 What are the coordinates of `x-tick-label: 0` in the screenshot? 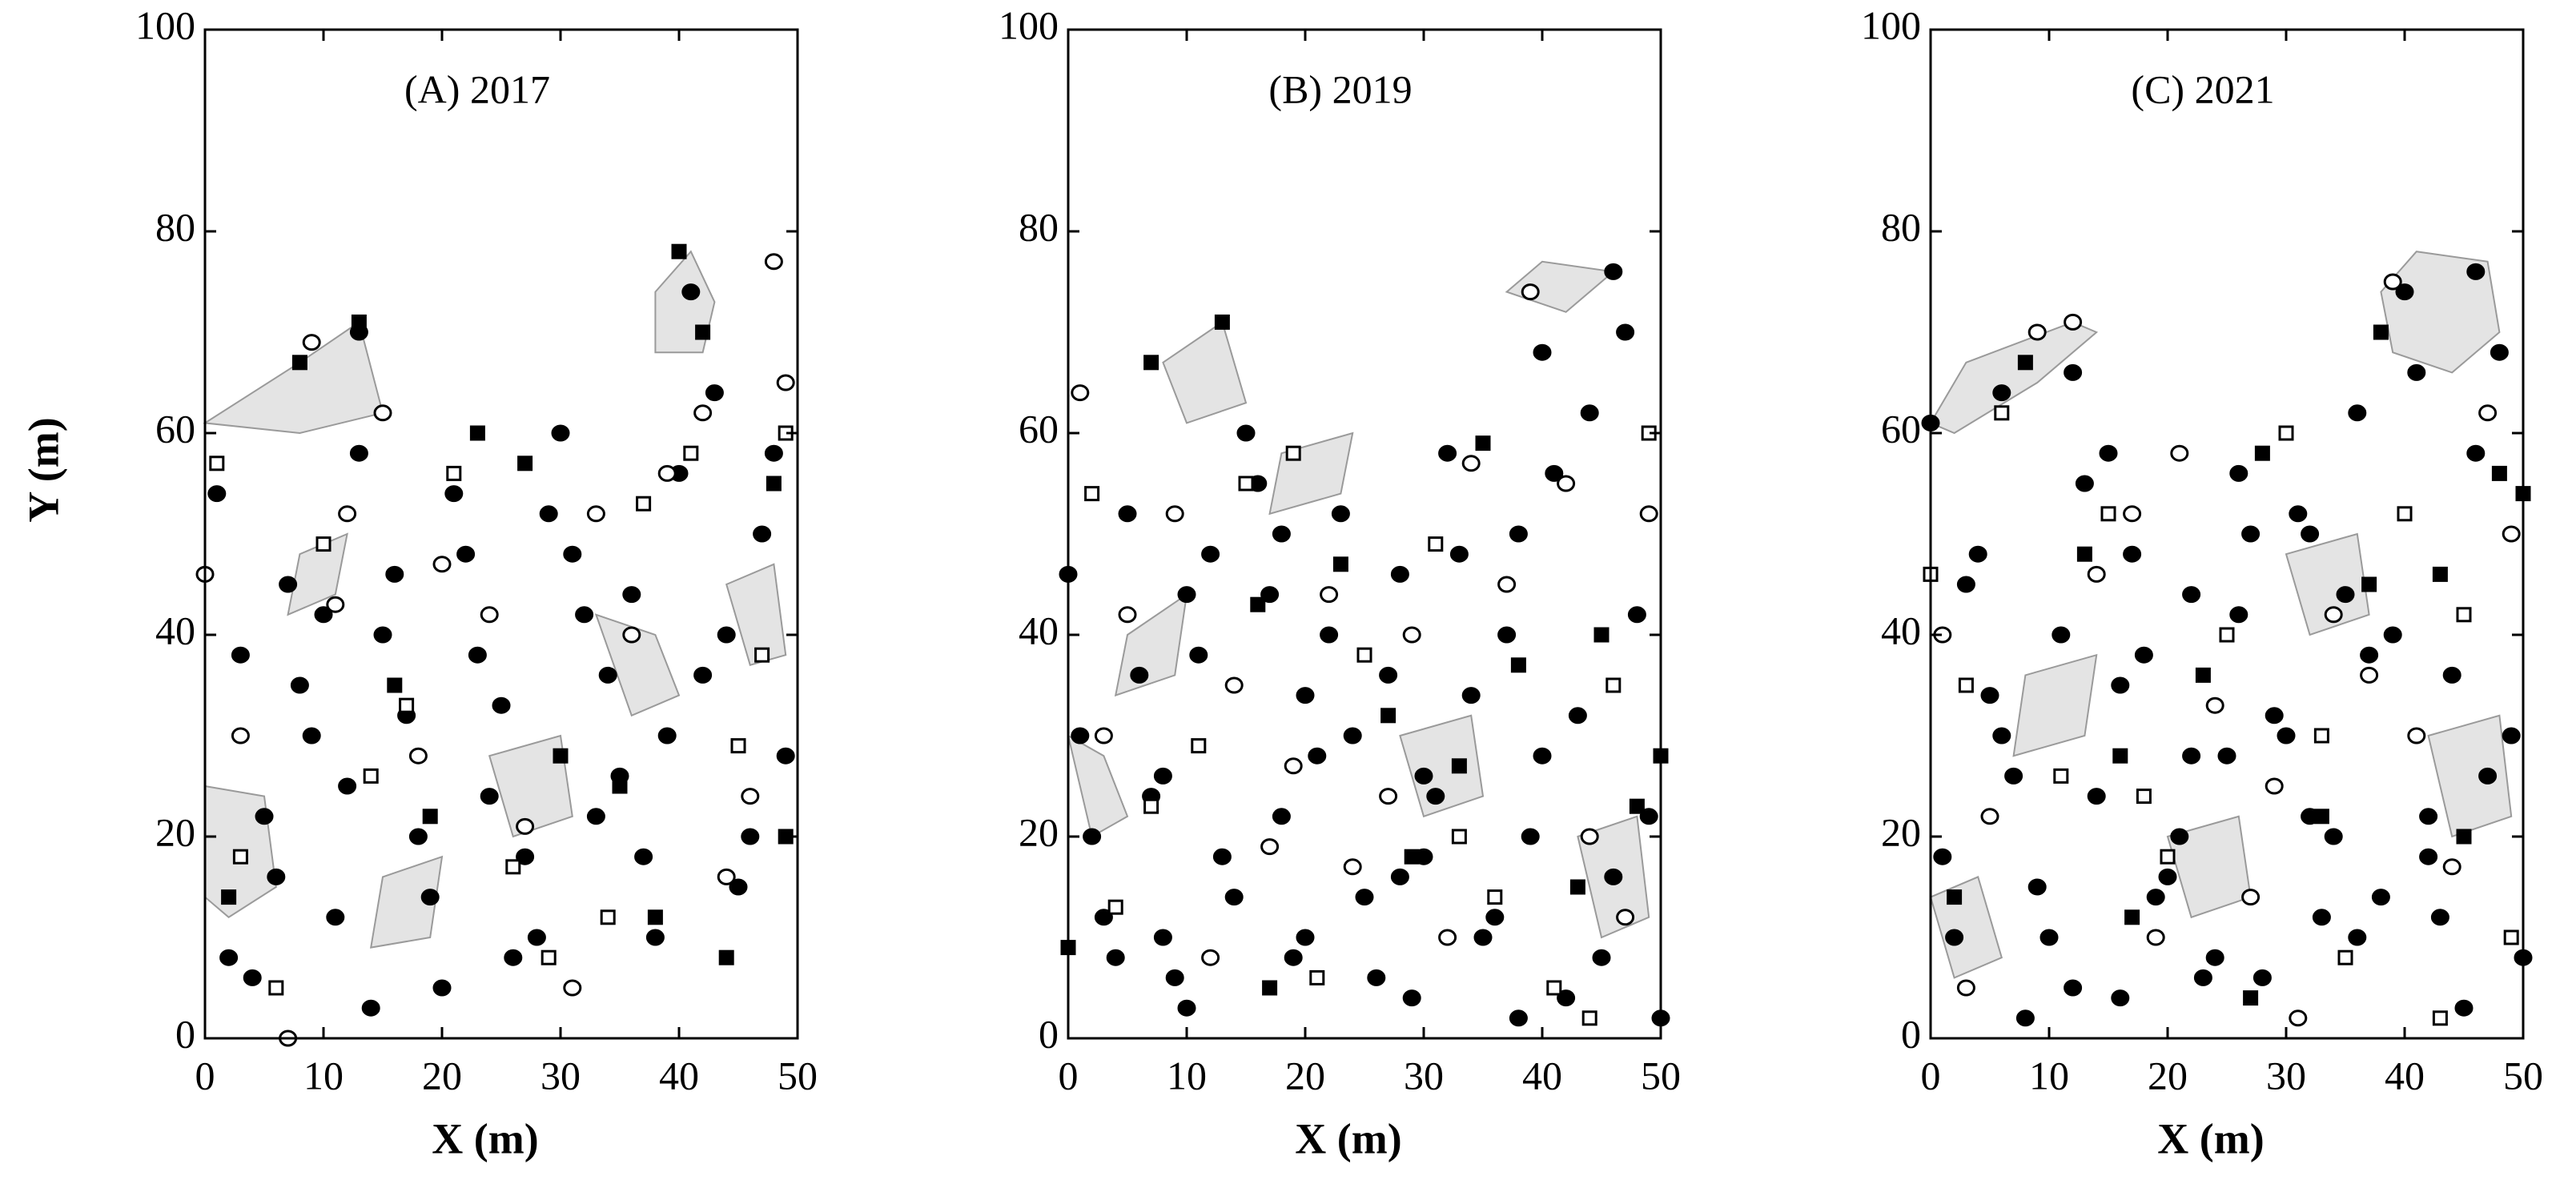 It's located at (1069, 1076).